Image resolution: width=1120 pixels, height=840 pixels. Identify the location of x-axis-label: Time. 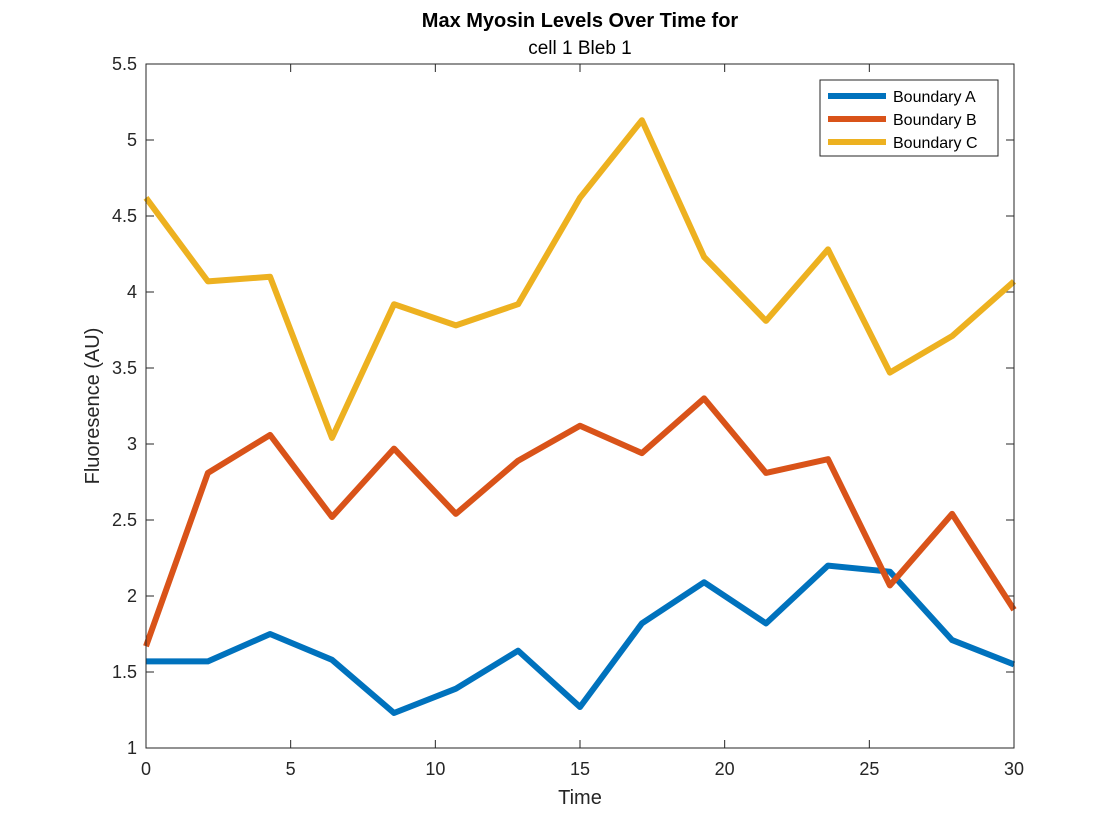
(580, 798).